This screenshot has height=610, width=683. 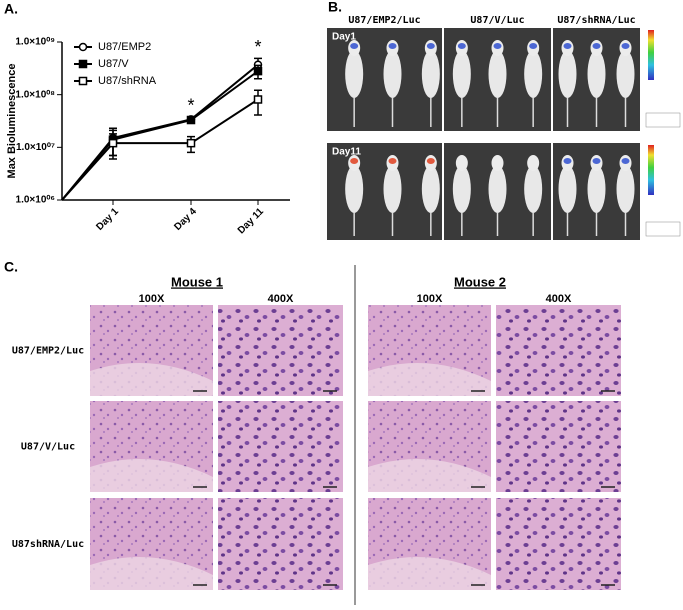 What do you see at coordinates (127, 81) in the screenshot?
I see `legend-label: U87/shRNA` at bounding box center [127, 81].